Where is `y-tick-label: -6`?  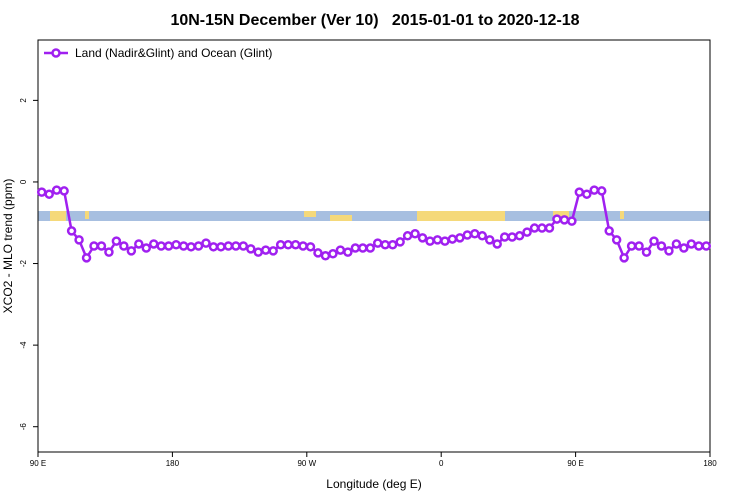 y-tick-label: -6 is located at coordinates (23, 427).